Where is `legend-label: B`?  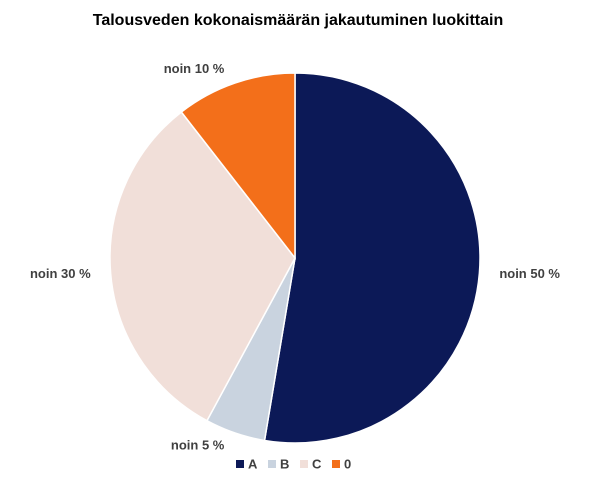 legend-label: B is located at coordinates (284, 463).